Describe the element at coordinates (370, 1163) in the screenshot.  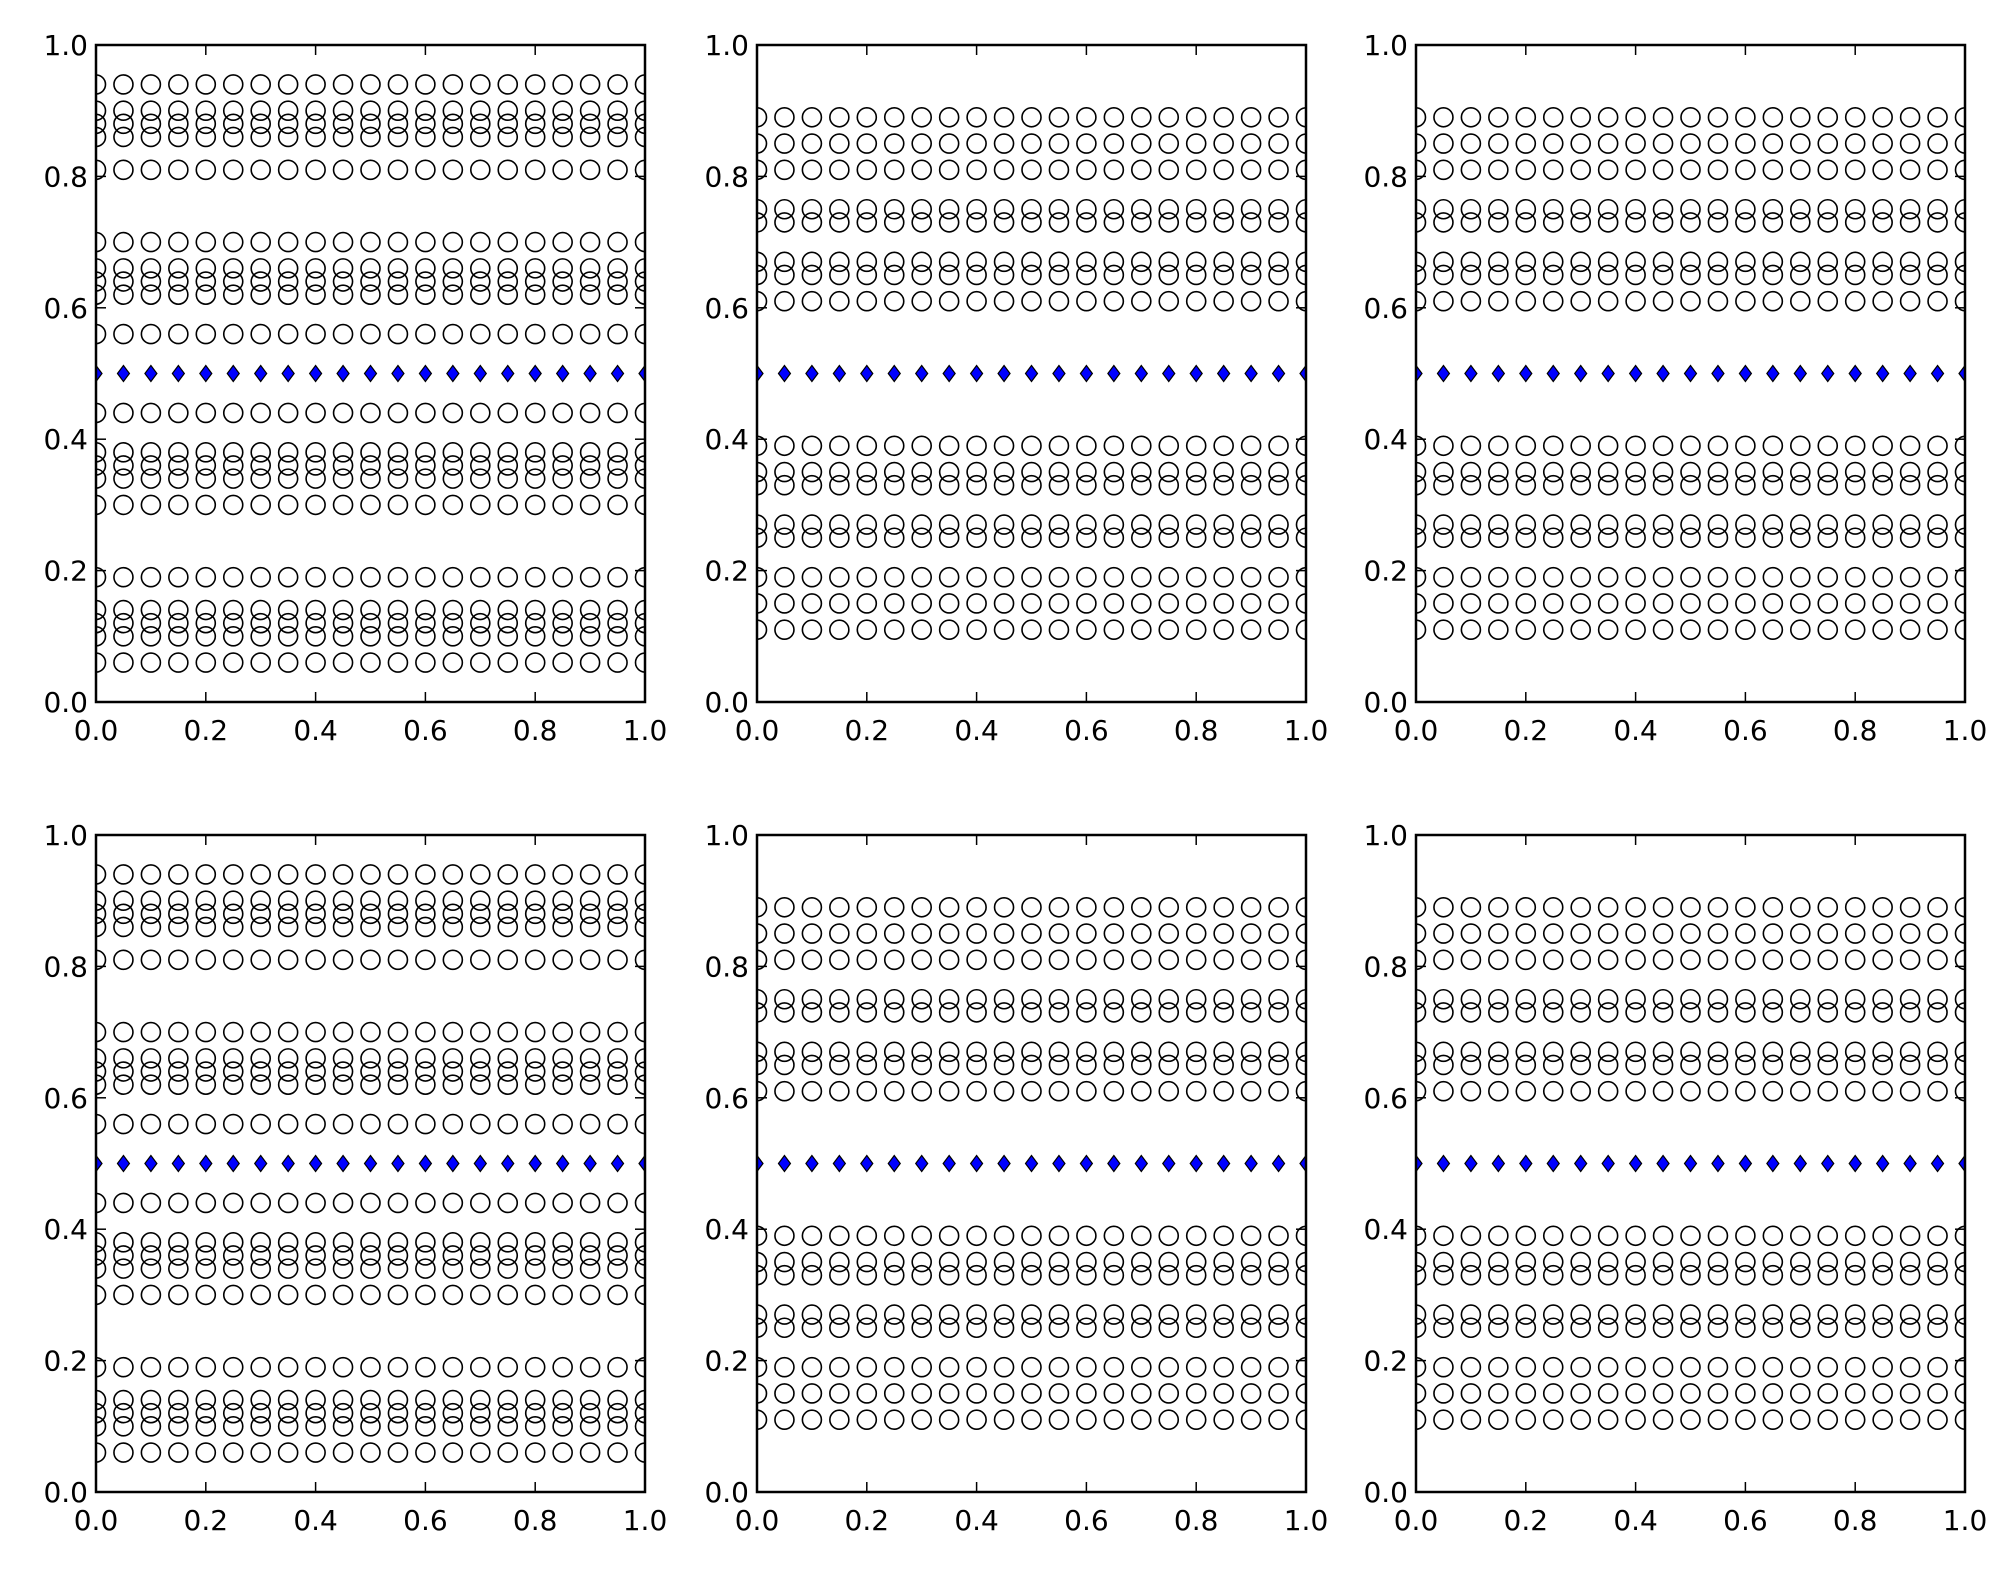
I see `plot-area` at that location.